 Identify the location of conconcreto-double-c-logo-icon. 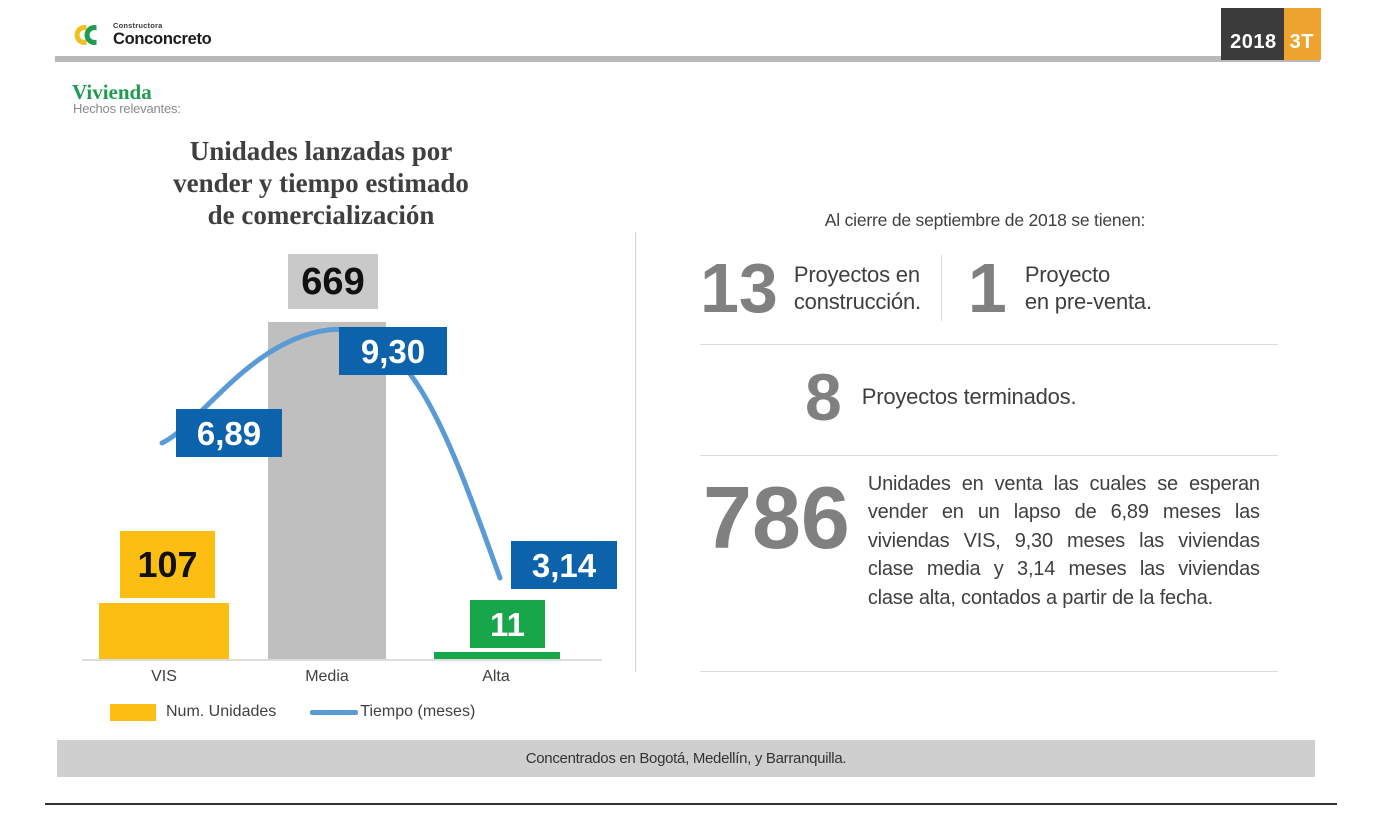
(89, 35).